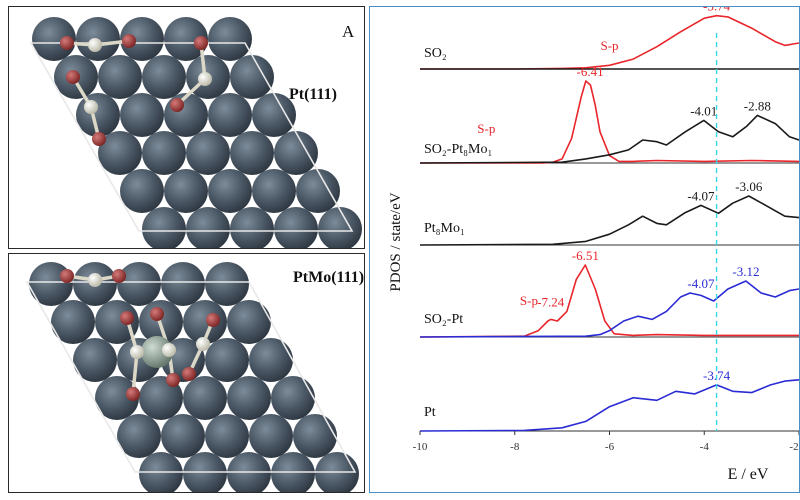 The width and height of the screenshot is (800, 500). What do you see at coordinates (348, 31) in the screenshot?
I see `panel-letter: A` at bounding box center [348, 31].